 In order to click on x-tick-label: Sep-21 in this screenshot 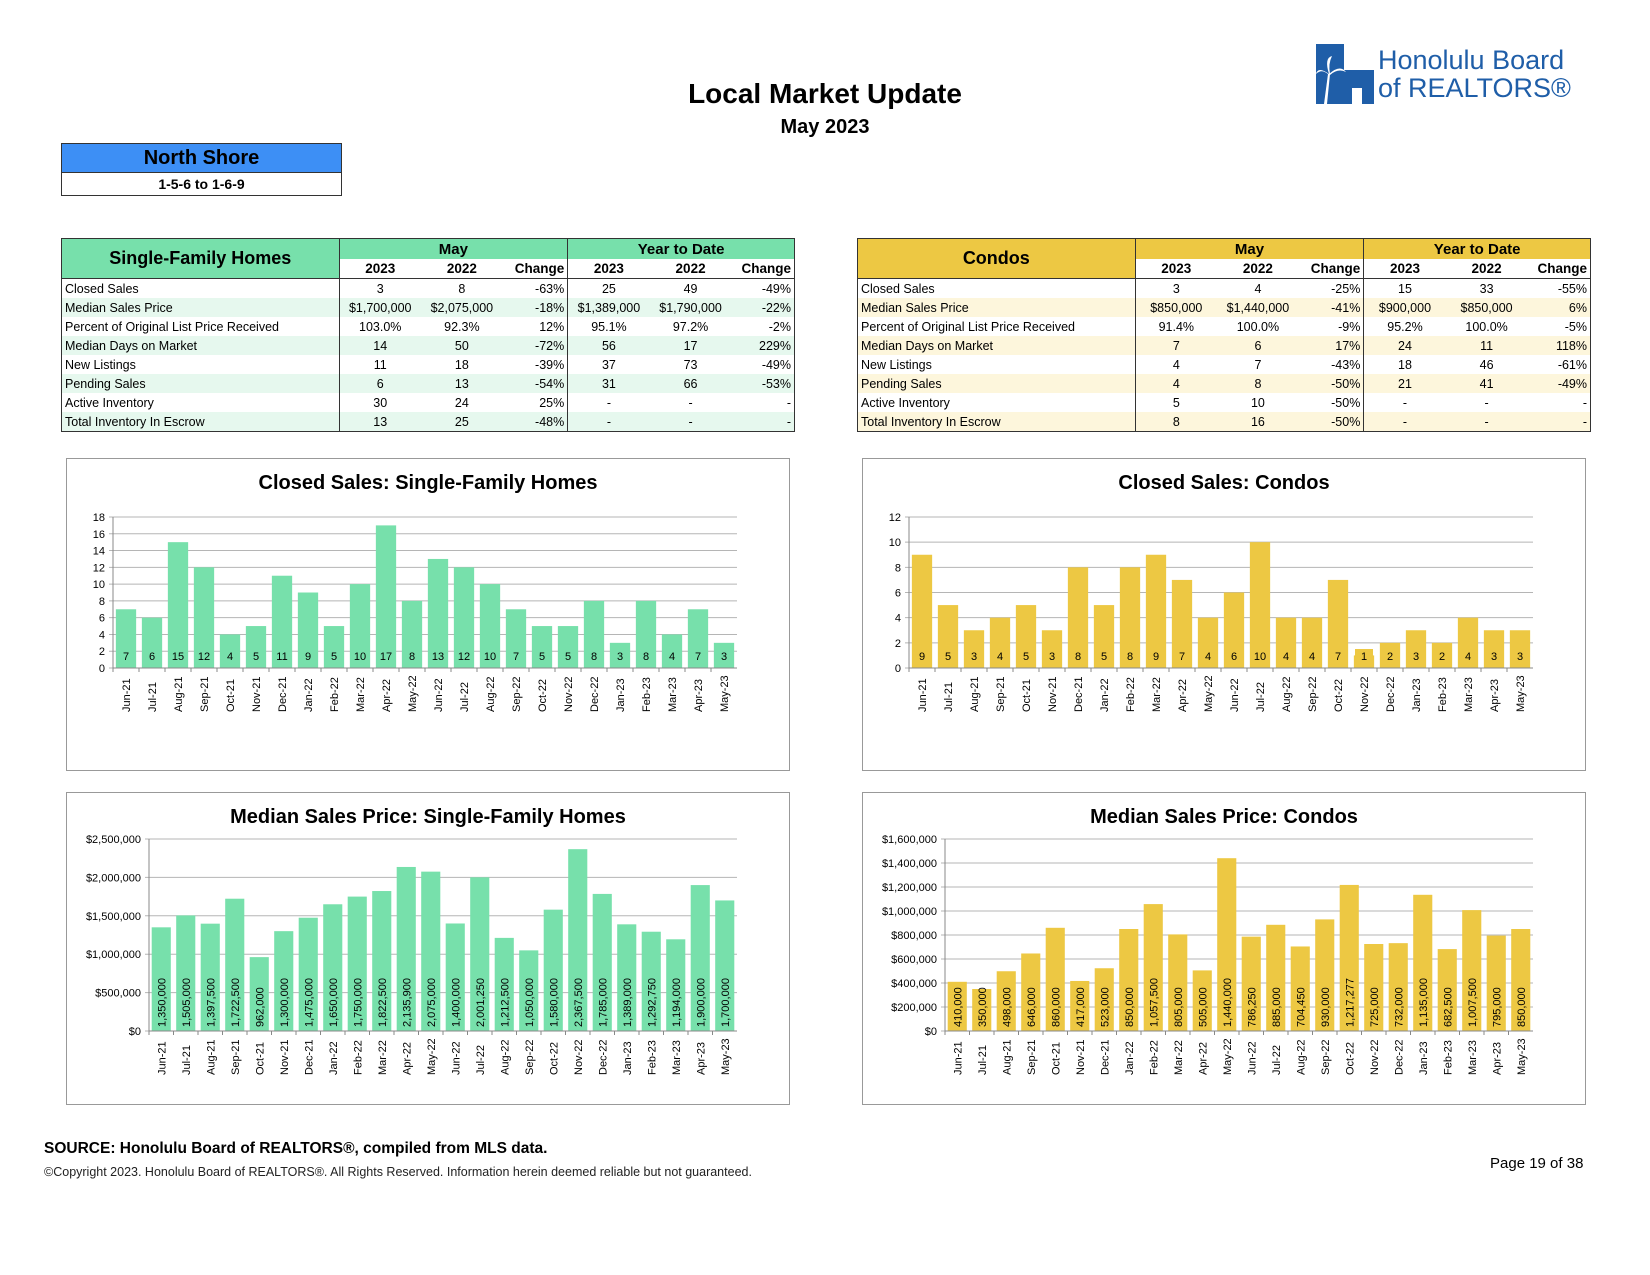, I will do `click(236, 1057)`.